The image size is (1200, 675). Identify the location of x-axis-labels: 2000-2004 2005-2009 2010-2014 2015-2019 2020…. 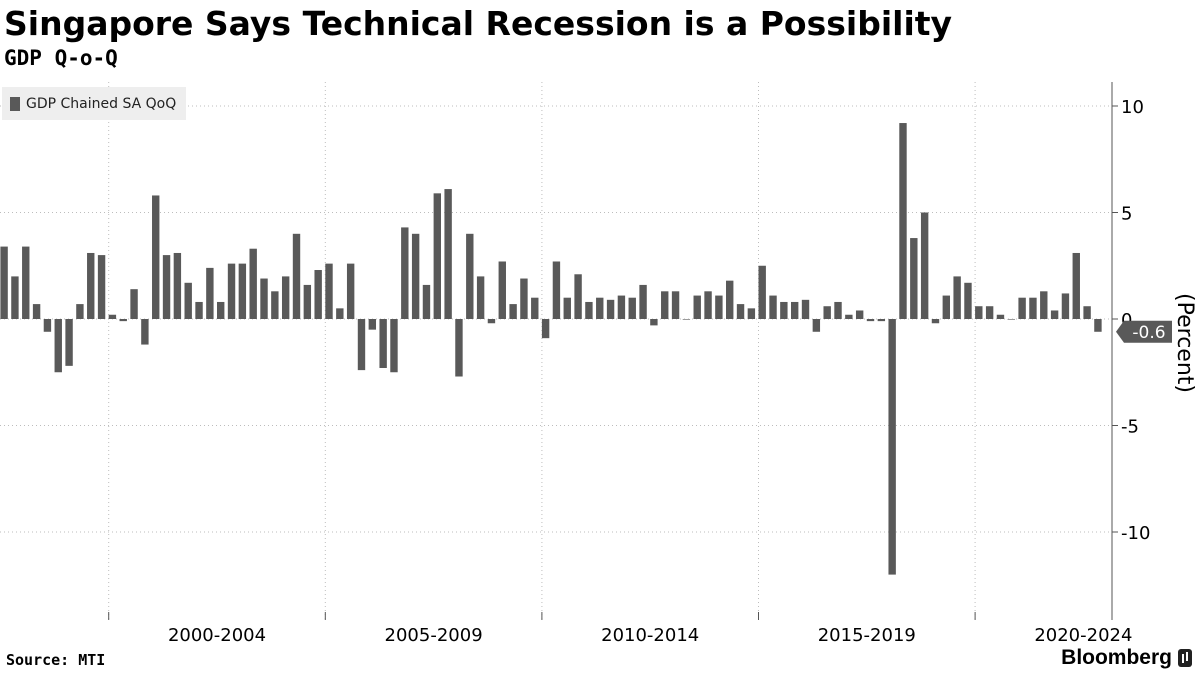
(650, 635).